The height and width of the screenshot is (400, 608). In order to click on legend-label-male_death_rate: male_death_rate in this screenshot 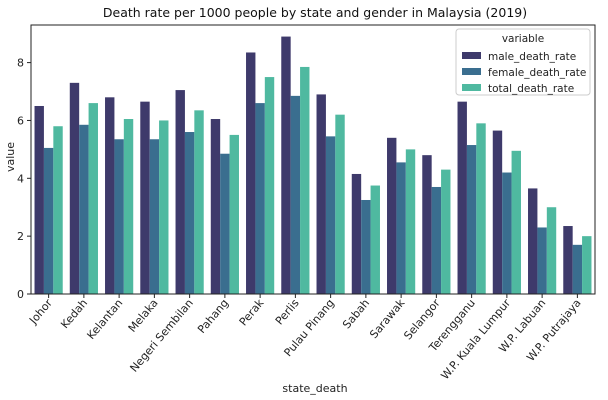, I will do `click(532, 57)`.